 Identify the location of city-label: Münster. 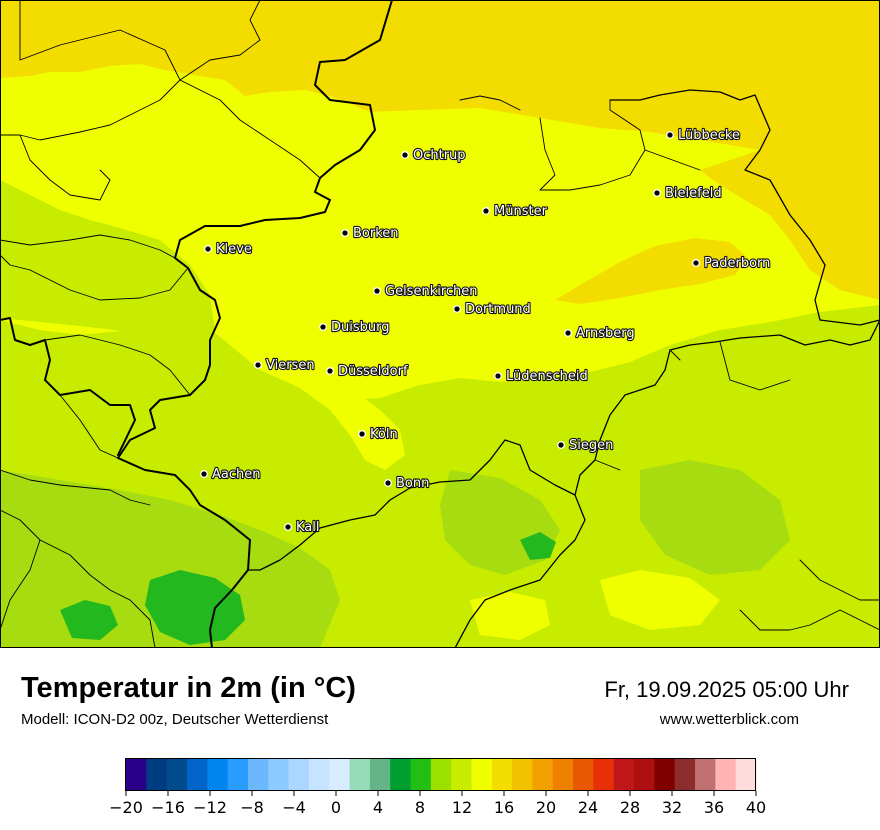
(521, 211).